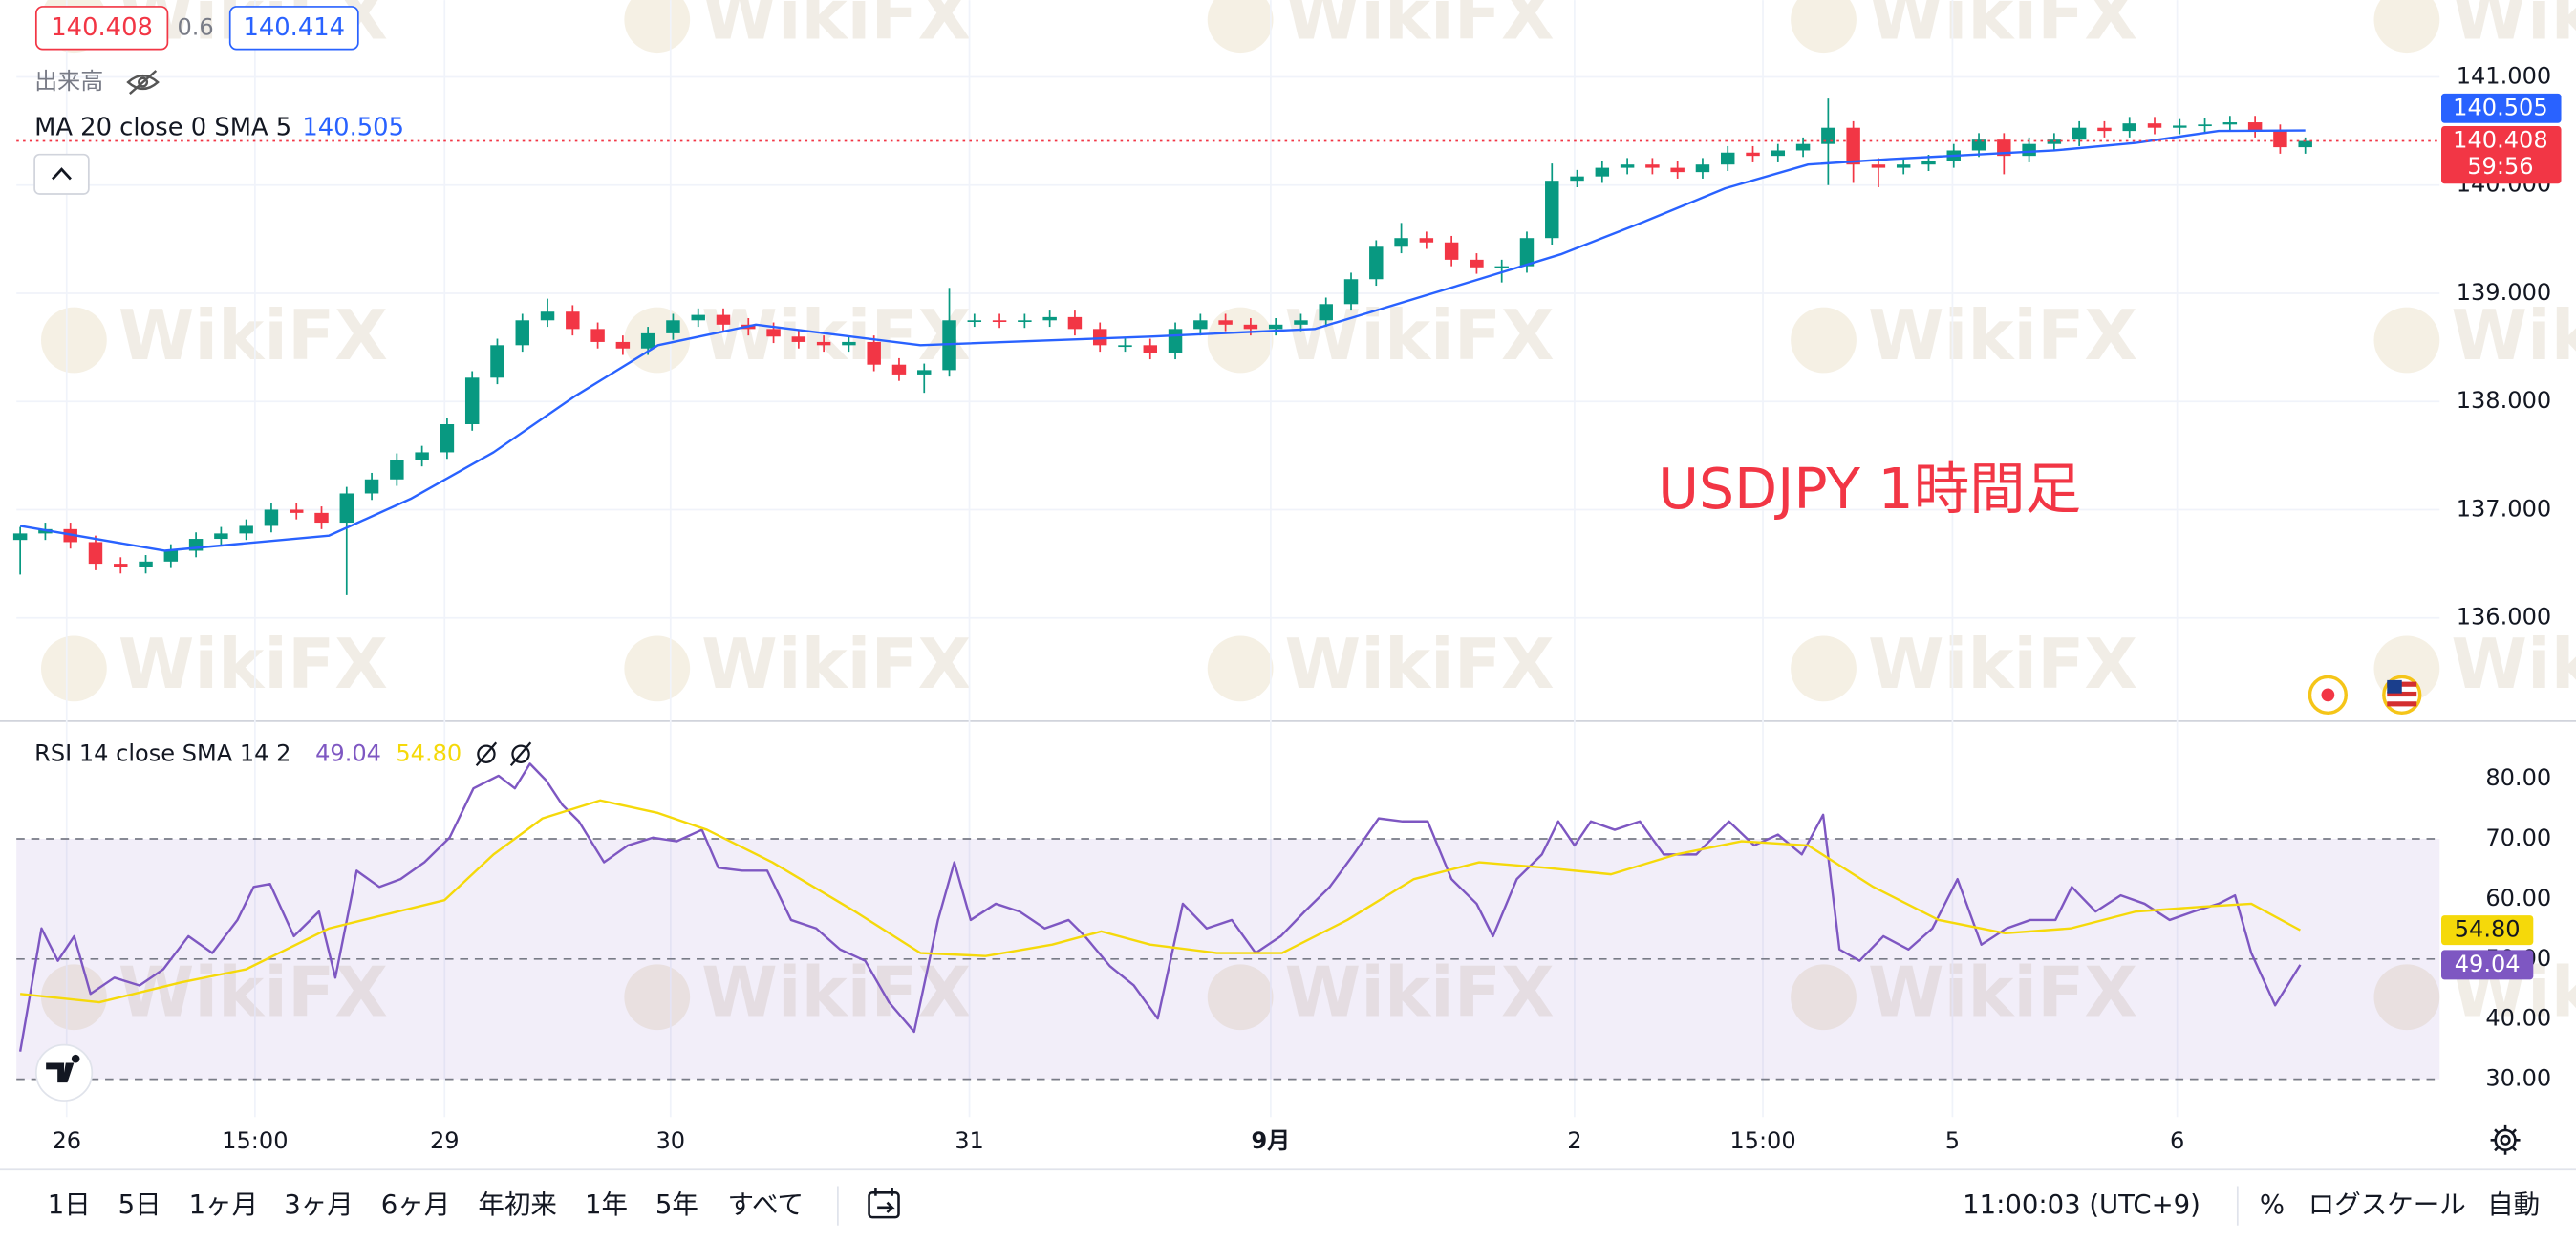 The width and height of the screenshot is (2576, 1242). Describe the element at coordinates (517, 1204) in the screenshot. I see `range-button: 年初来` at that location.